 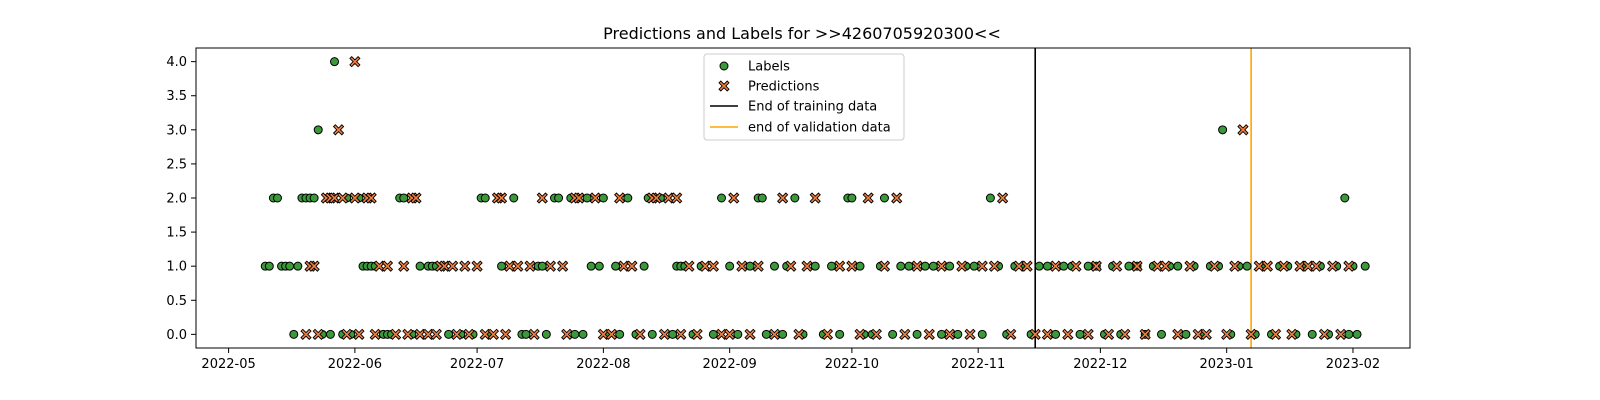 What do you see at coordinates (819, 128) in the screenshot?
I see `legend-validation-text: end of validation data` at bounding box center [819, 128].